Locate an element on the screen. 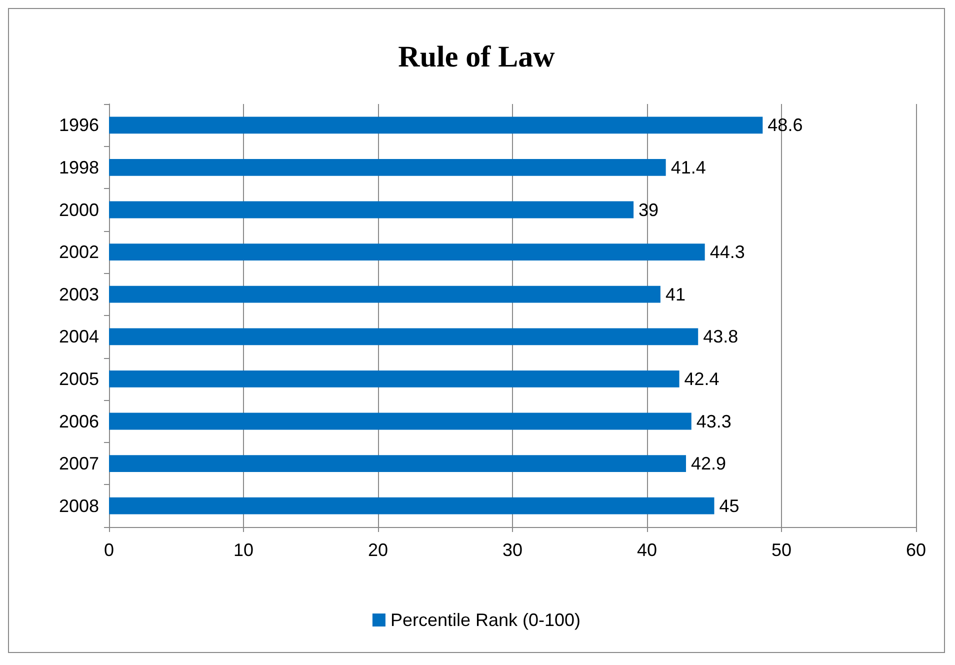 This screenshot has width=955, height=665. chart-title: Rule of Law is located at coordinates (477, 57).